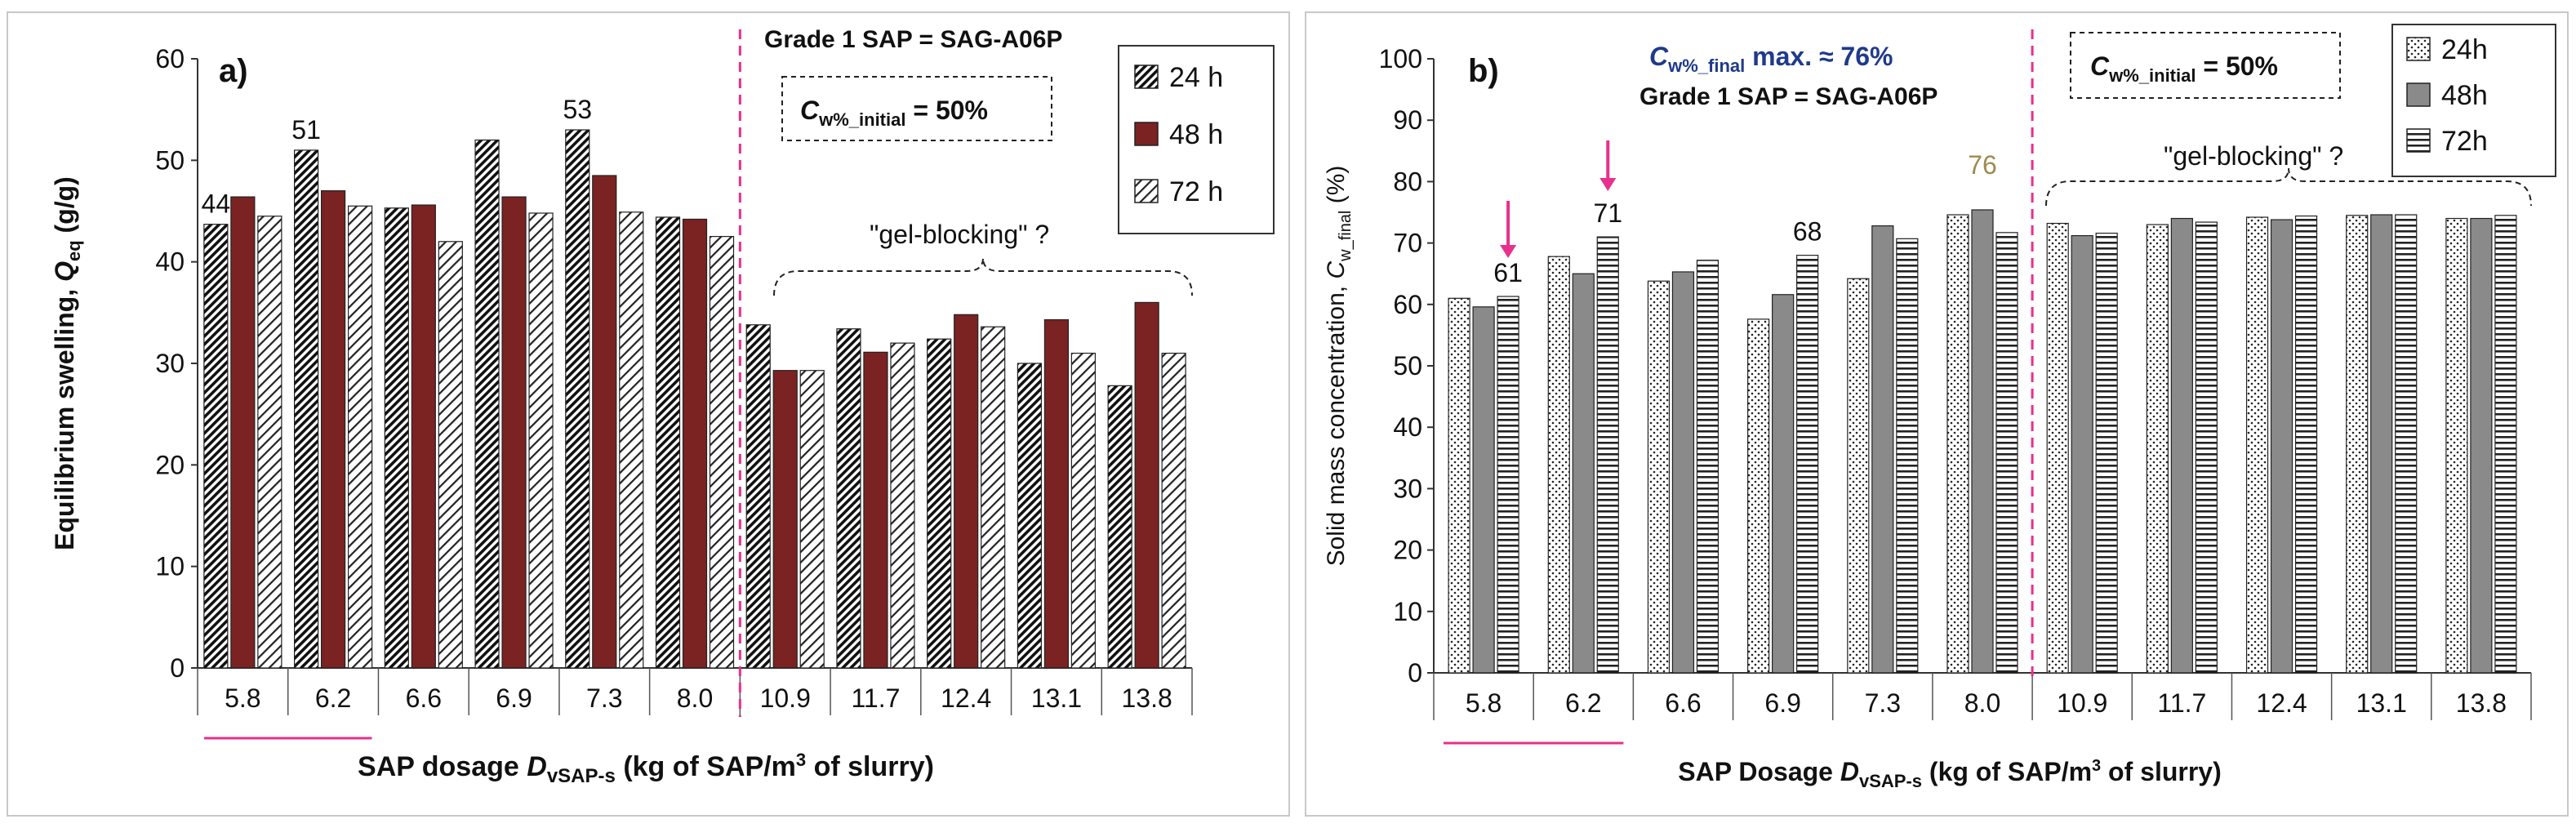 The width and height of the screenshot is (2576, 828). What do you see at coordinates (1083, 510) in the screenshot?
I see `bar-72h-13.1` at bounding box center [1083, 510].